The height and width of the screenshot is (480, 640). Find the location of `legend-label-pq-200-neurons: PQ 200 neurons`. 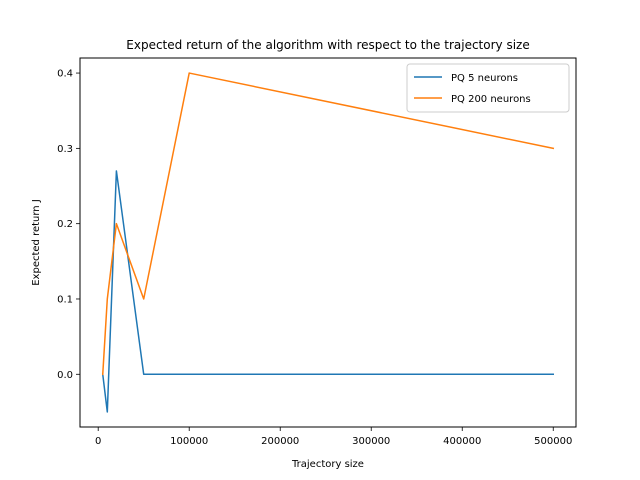

legend-label-pq-200-neurons: PQ 200 neurons is located at coordinates (491, 99).